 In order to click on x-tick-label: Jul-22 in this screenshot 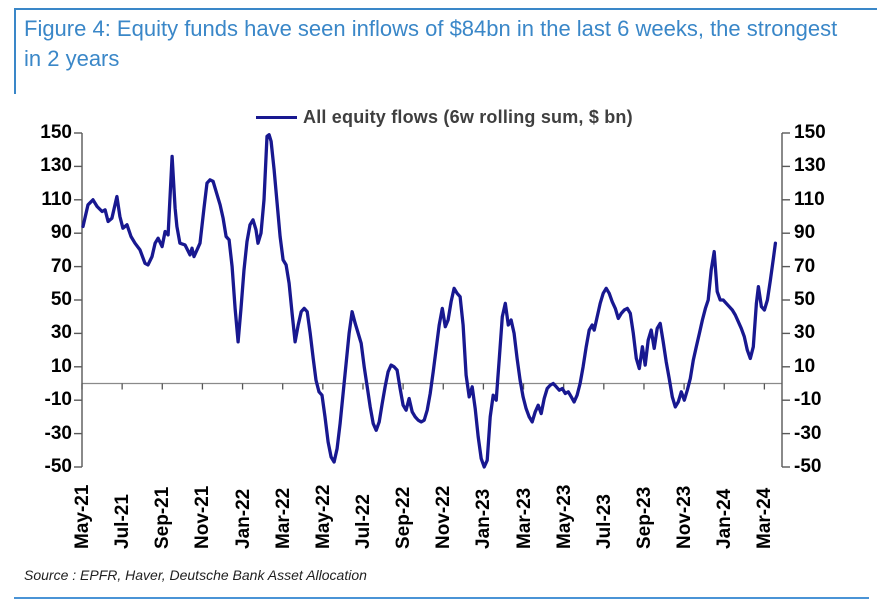, I will do `click(363, 521)`.